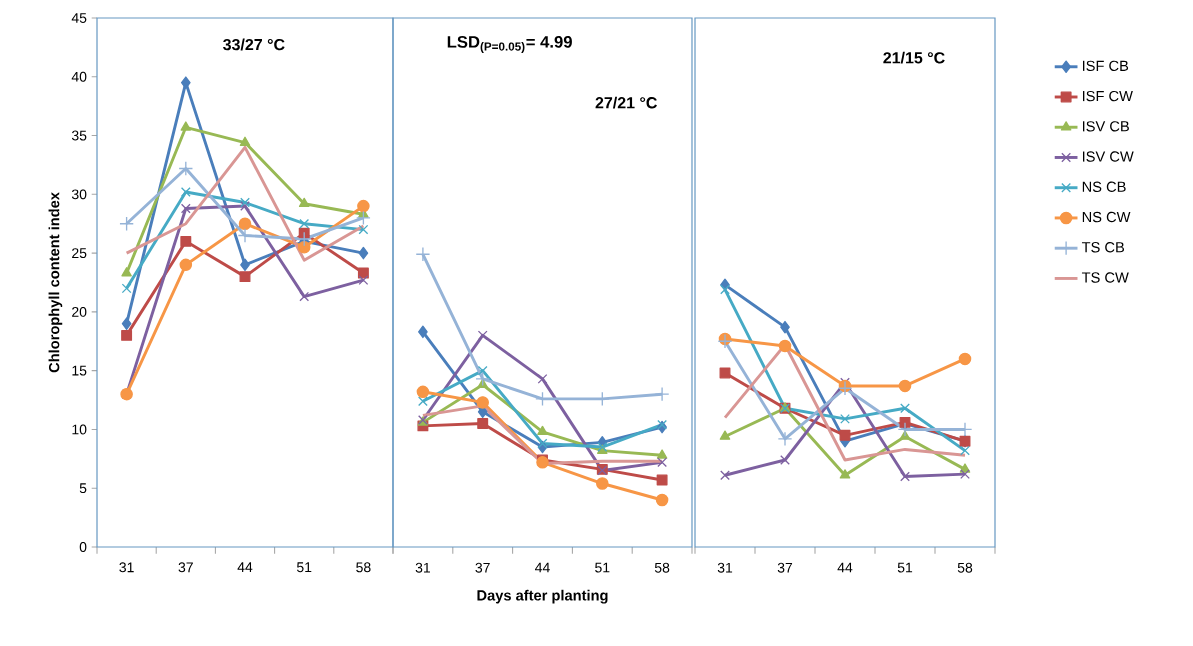 This screenshot has width=1193, height=646. What do you see at coordinates (79, 370) in the screenshot?
I see `y-tick-label: 15` at bounding box center [79, 370].